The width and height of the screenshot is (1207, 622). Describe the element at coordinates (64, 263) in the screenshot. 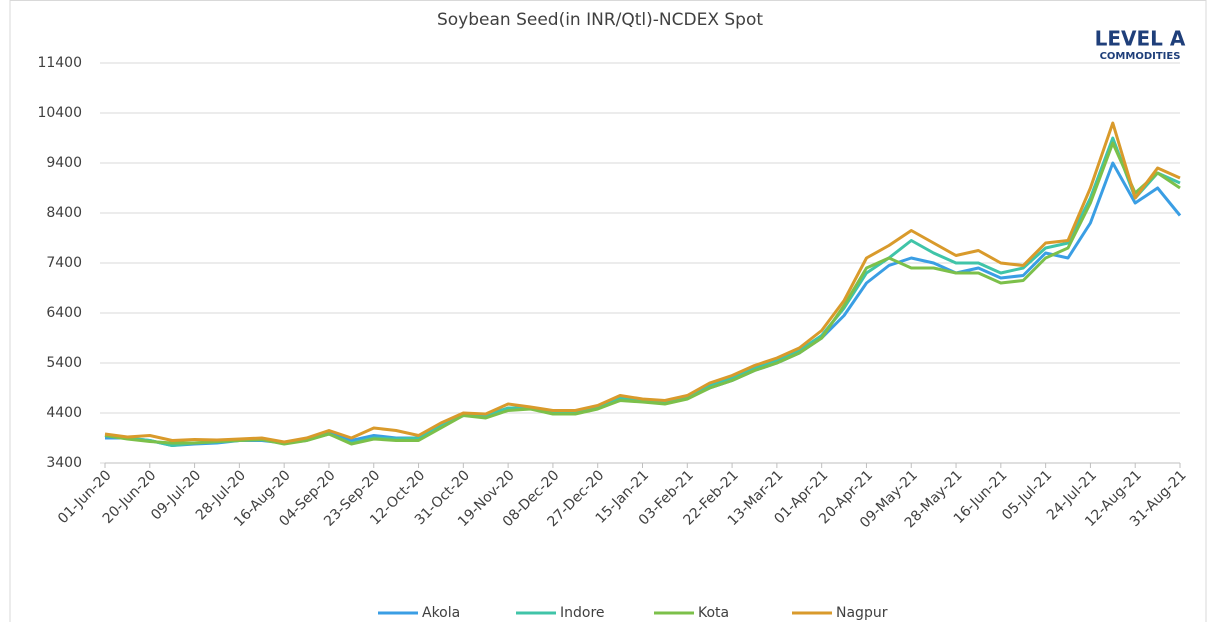

I see `y-tick-label: 7400` at that location.